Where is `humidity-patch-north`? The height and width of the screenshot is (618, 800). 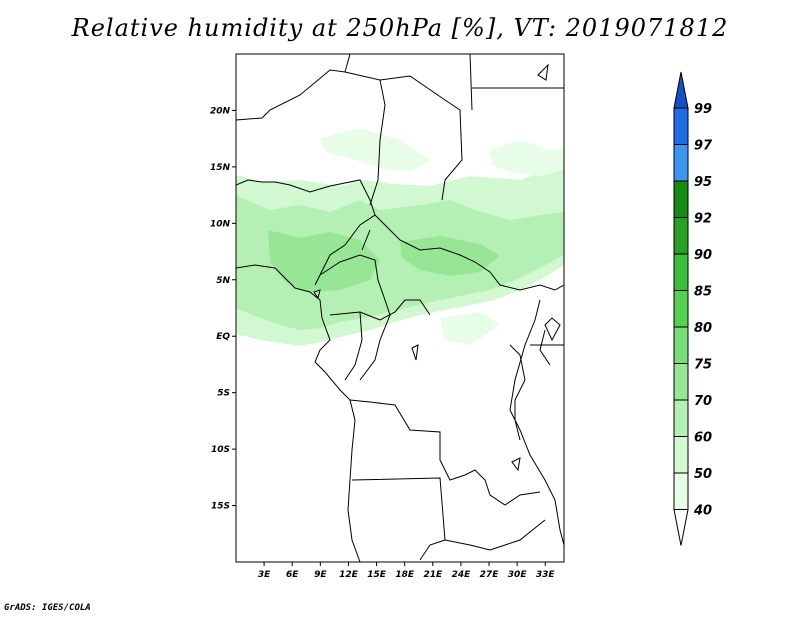 humidity-patch-north is located at coordinates (375, 150).